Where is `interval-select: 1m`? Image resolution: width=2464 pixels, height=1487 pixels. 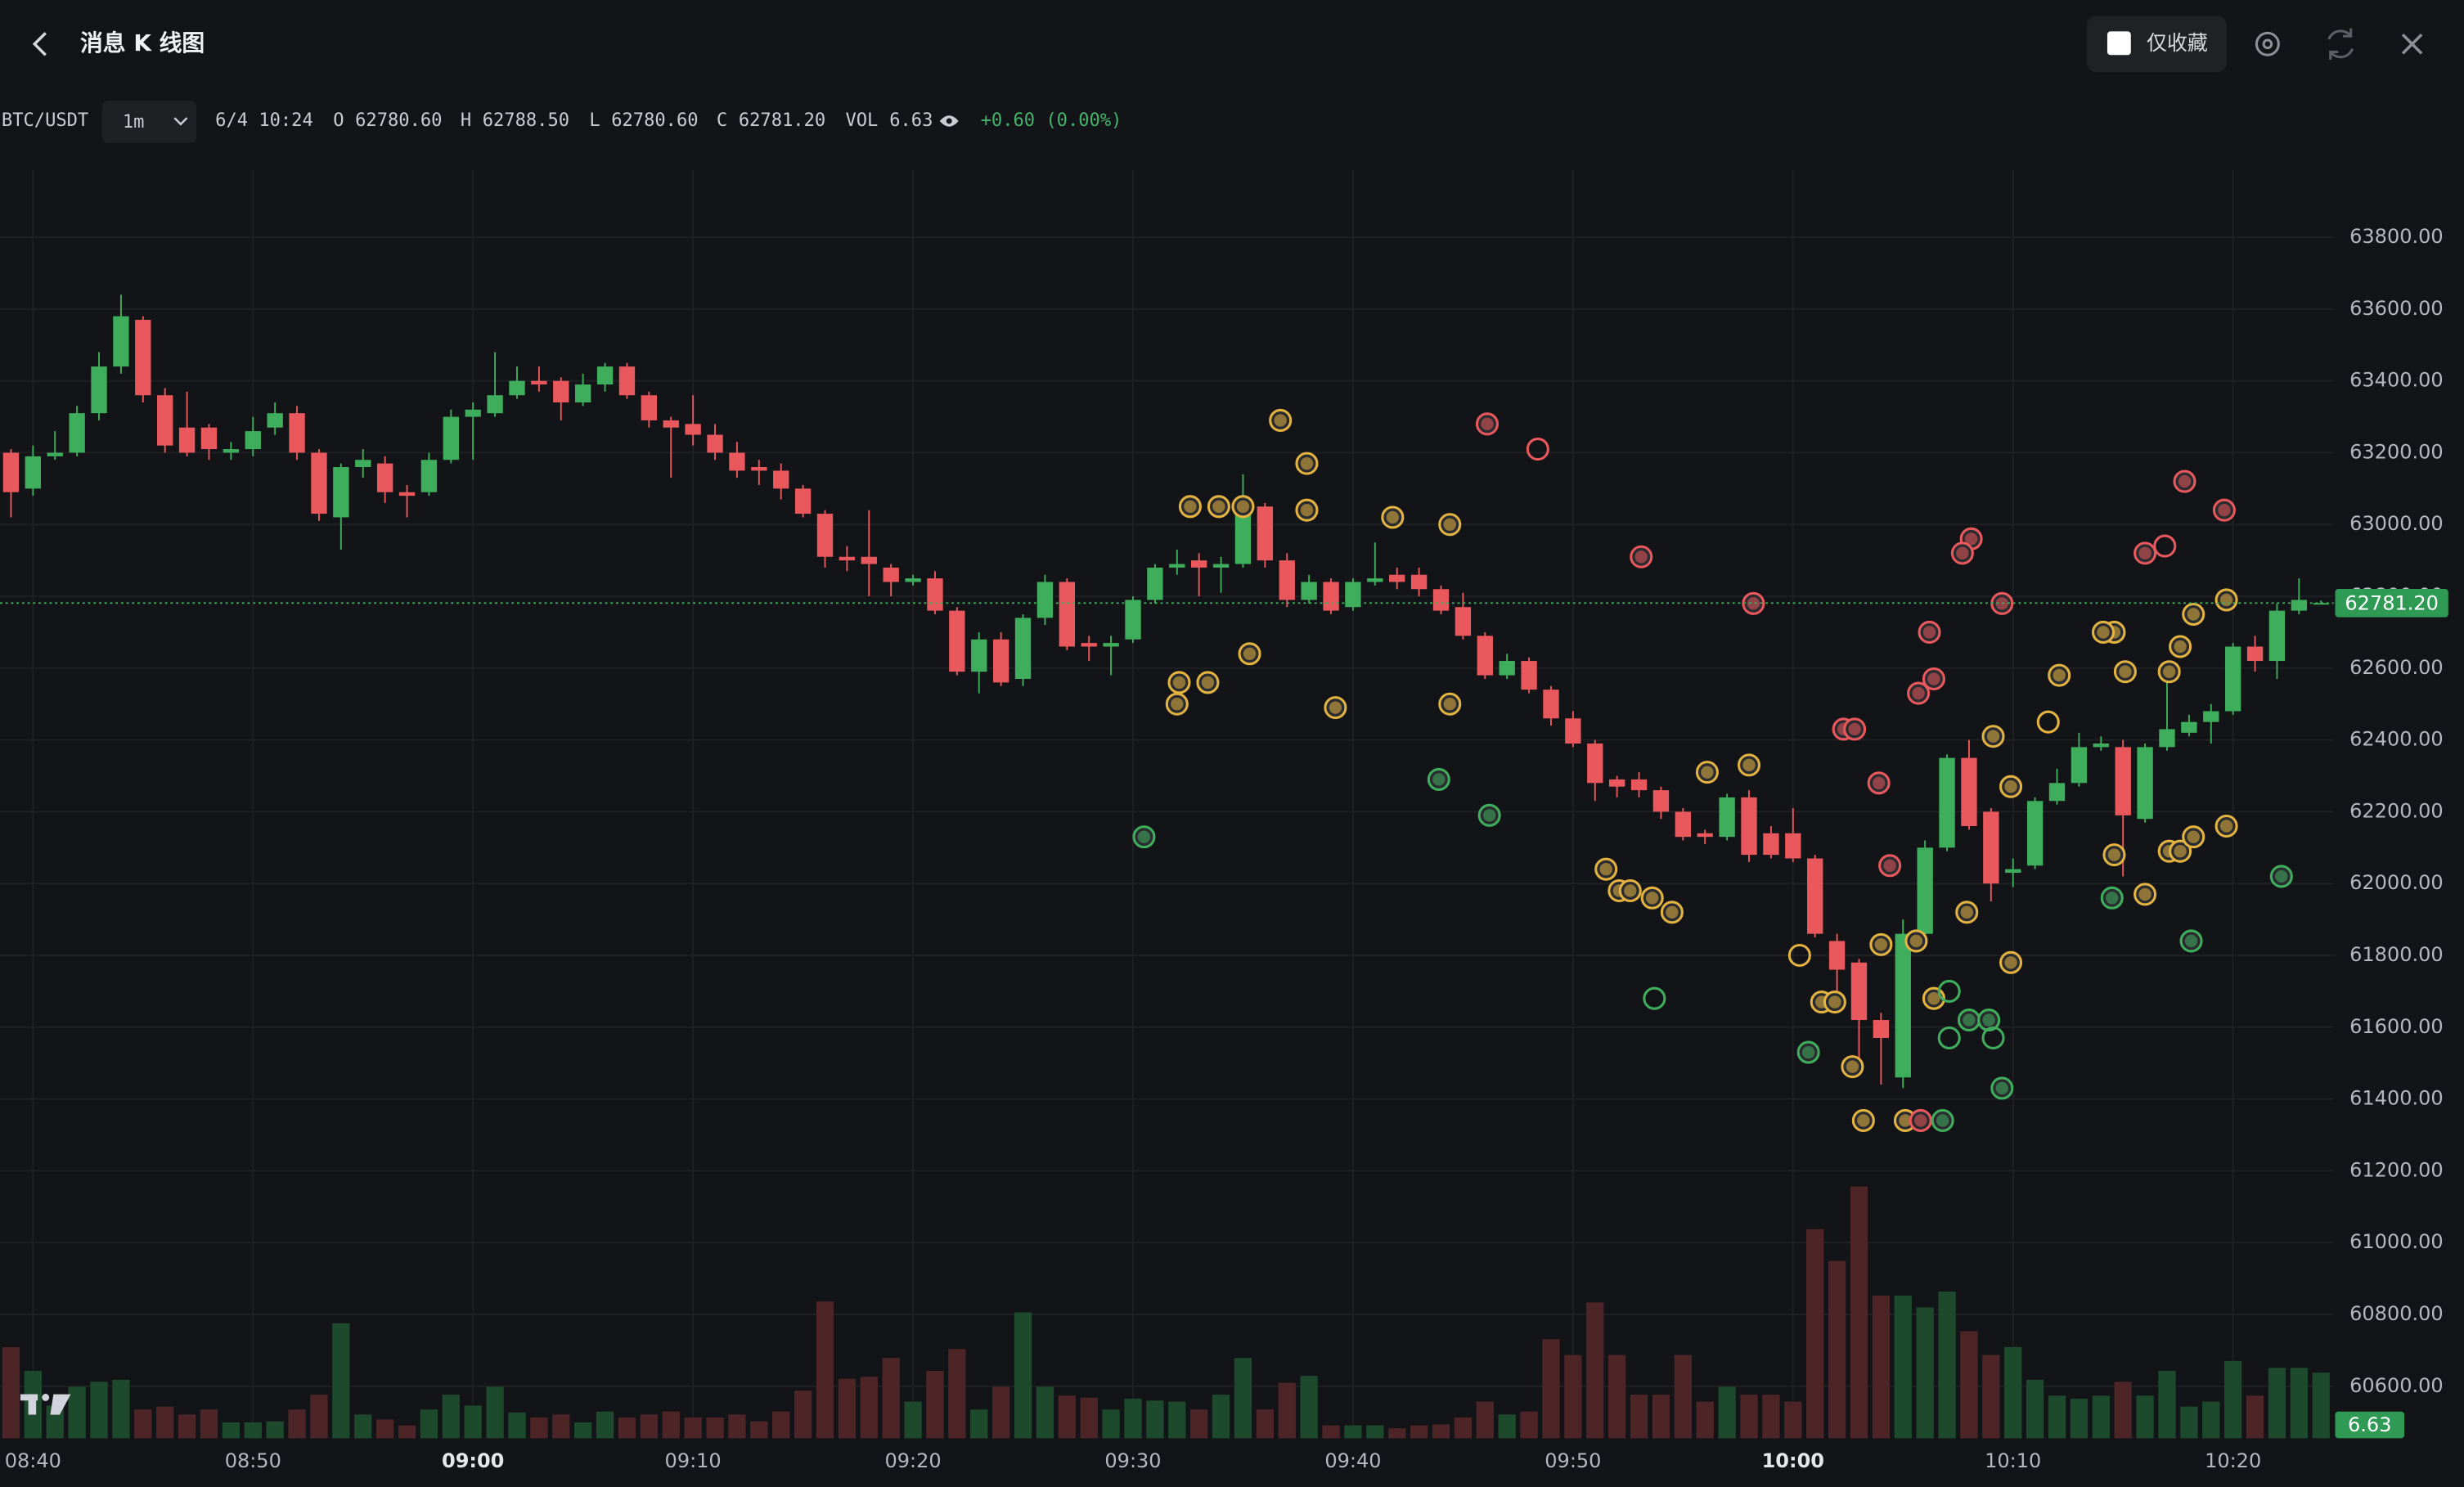 interval-select: 1m is located at coordinates (149, 122).